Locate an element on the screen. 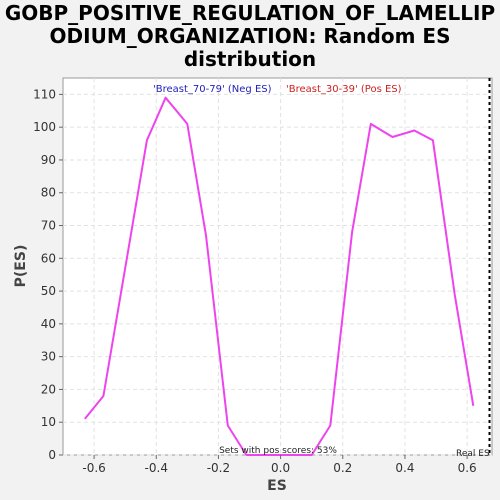 The image size is (500, 500). x-tick-label: -0.6 is located at coordinates (93, 468).